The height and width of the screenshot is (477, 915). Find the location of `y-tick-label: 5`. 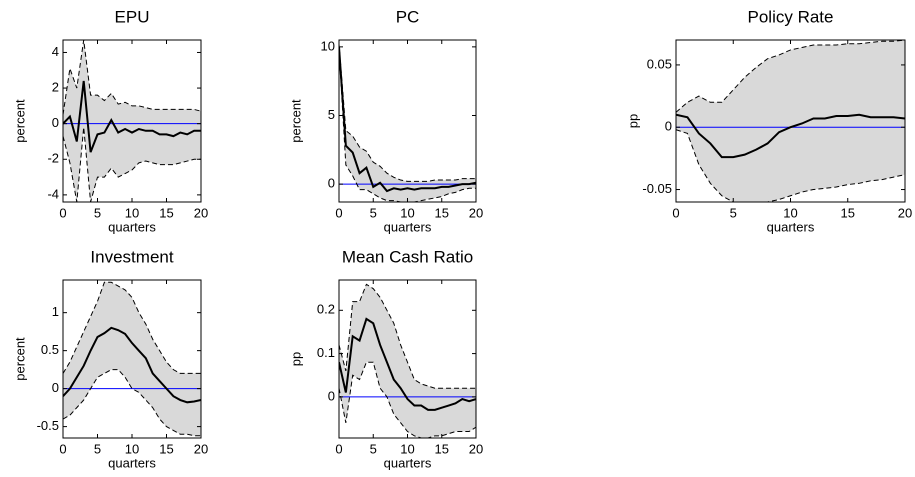

y-tick-label: 5 is located at coordinates (331, 114).